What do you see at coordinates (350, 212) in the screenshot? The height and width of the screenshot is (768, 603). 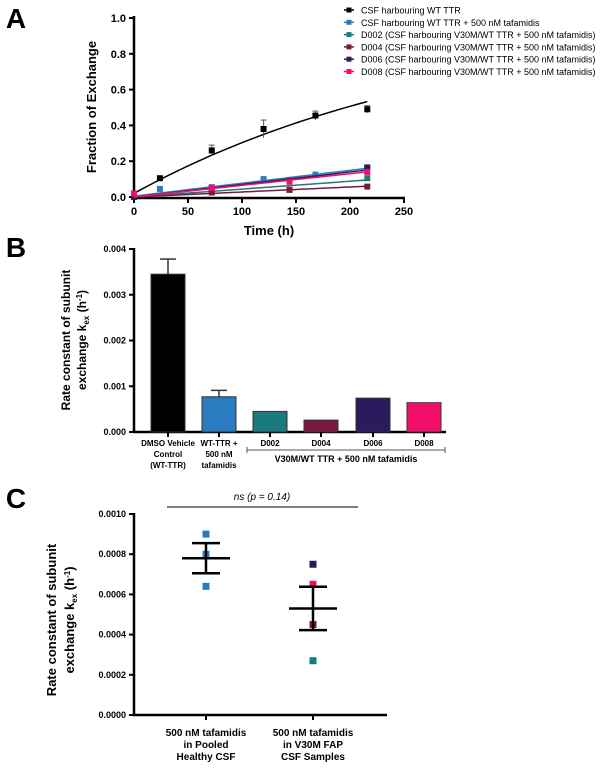 I see `a-x-tick-label: 200` at bounding box center [350, 212].